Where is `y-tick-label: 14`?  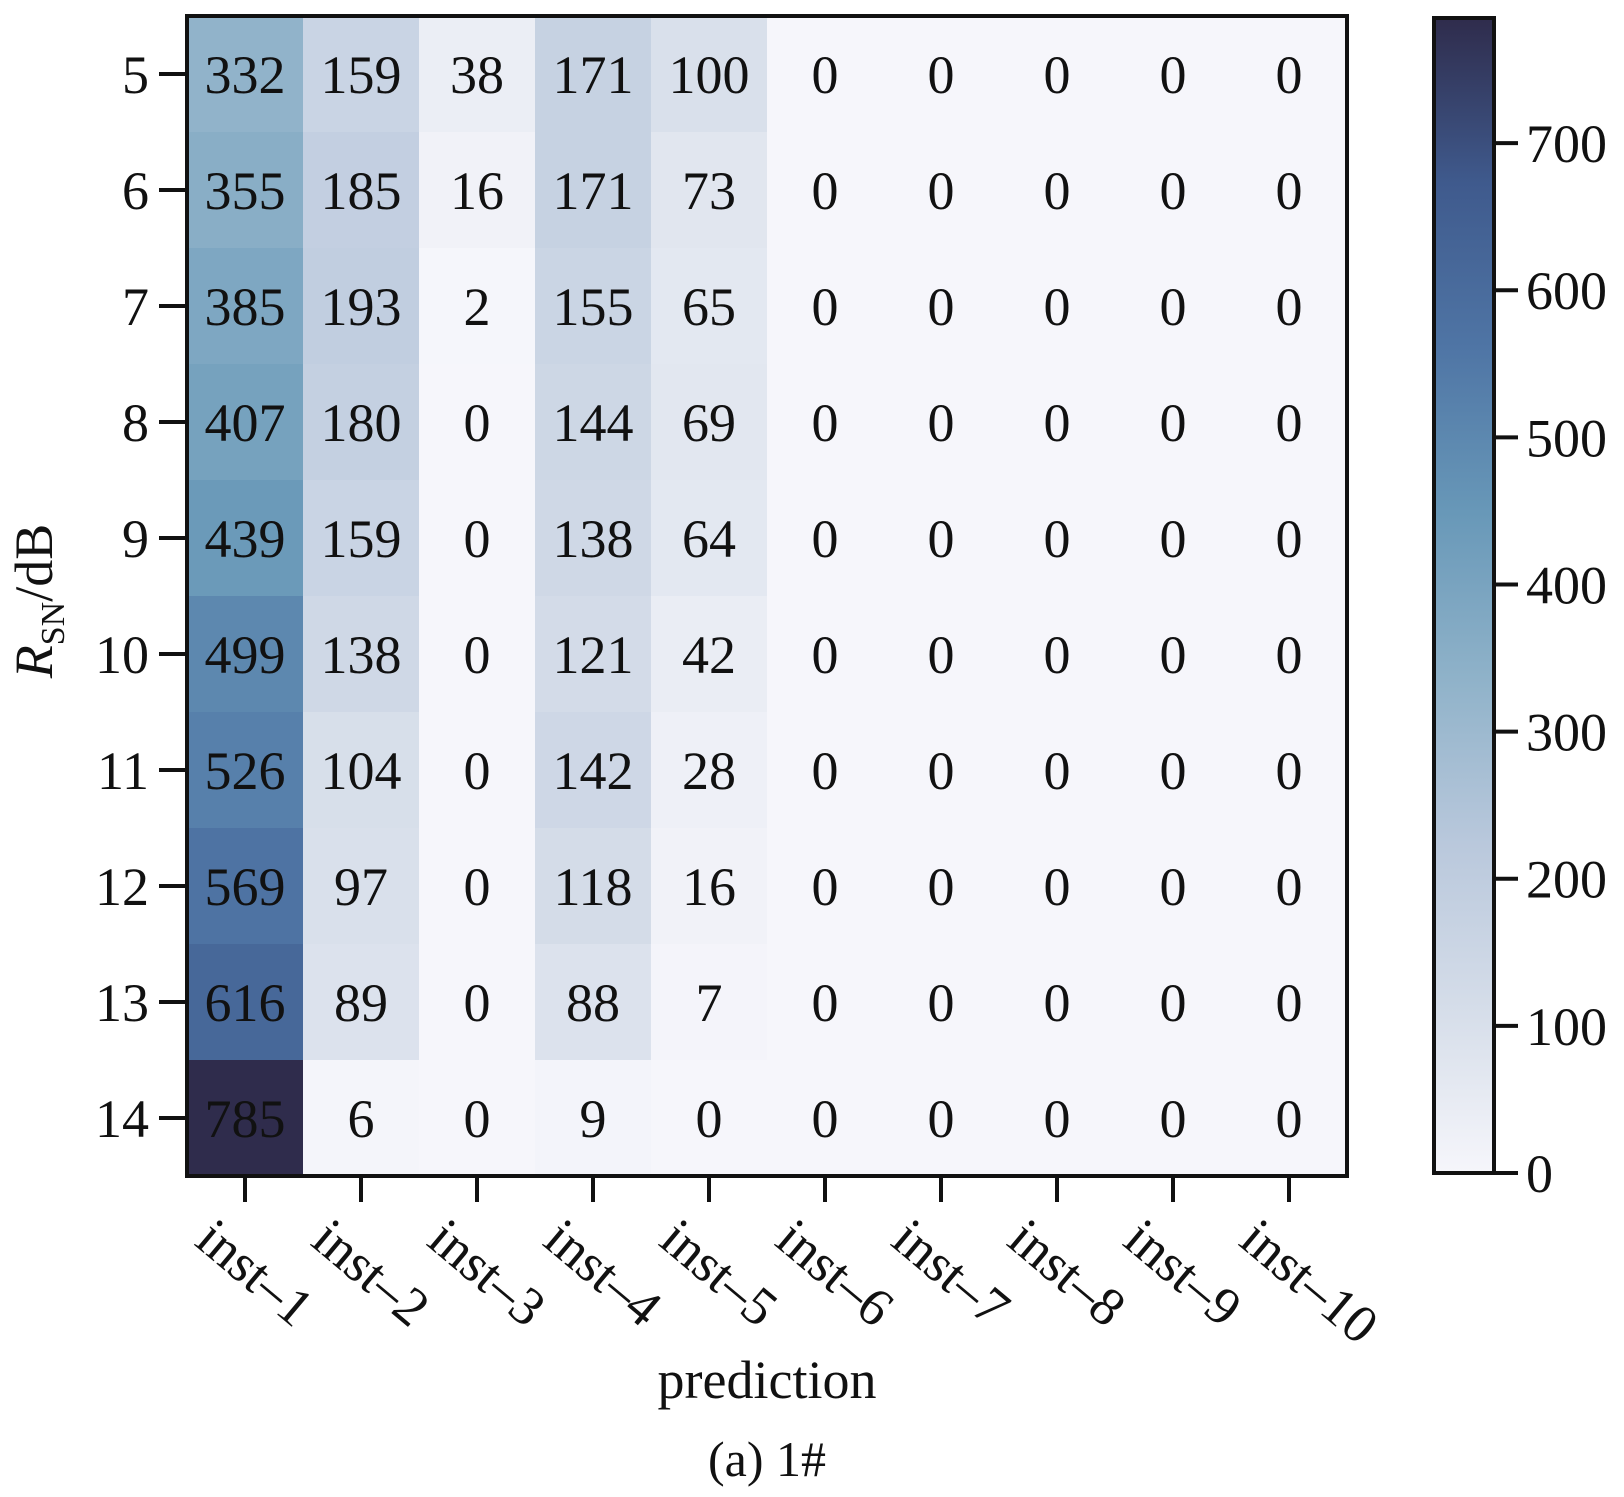
y-tick-label: 14 is located at coordinates (122, 1119).